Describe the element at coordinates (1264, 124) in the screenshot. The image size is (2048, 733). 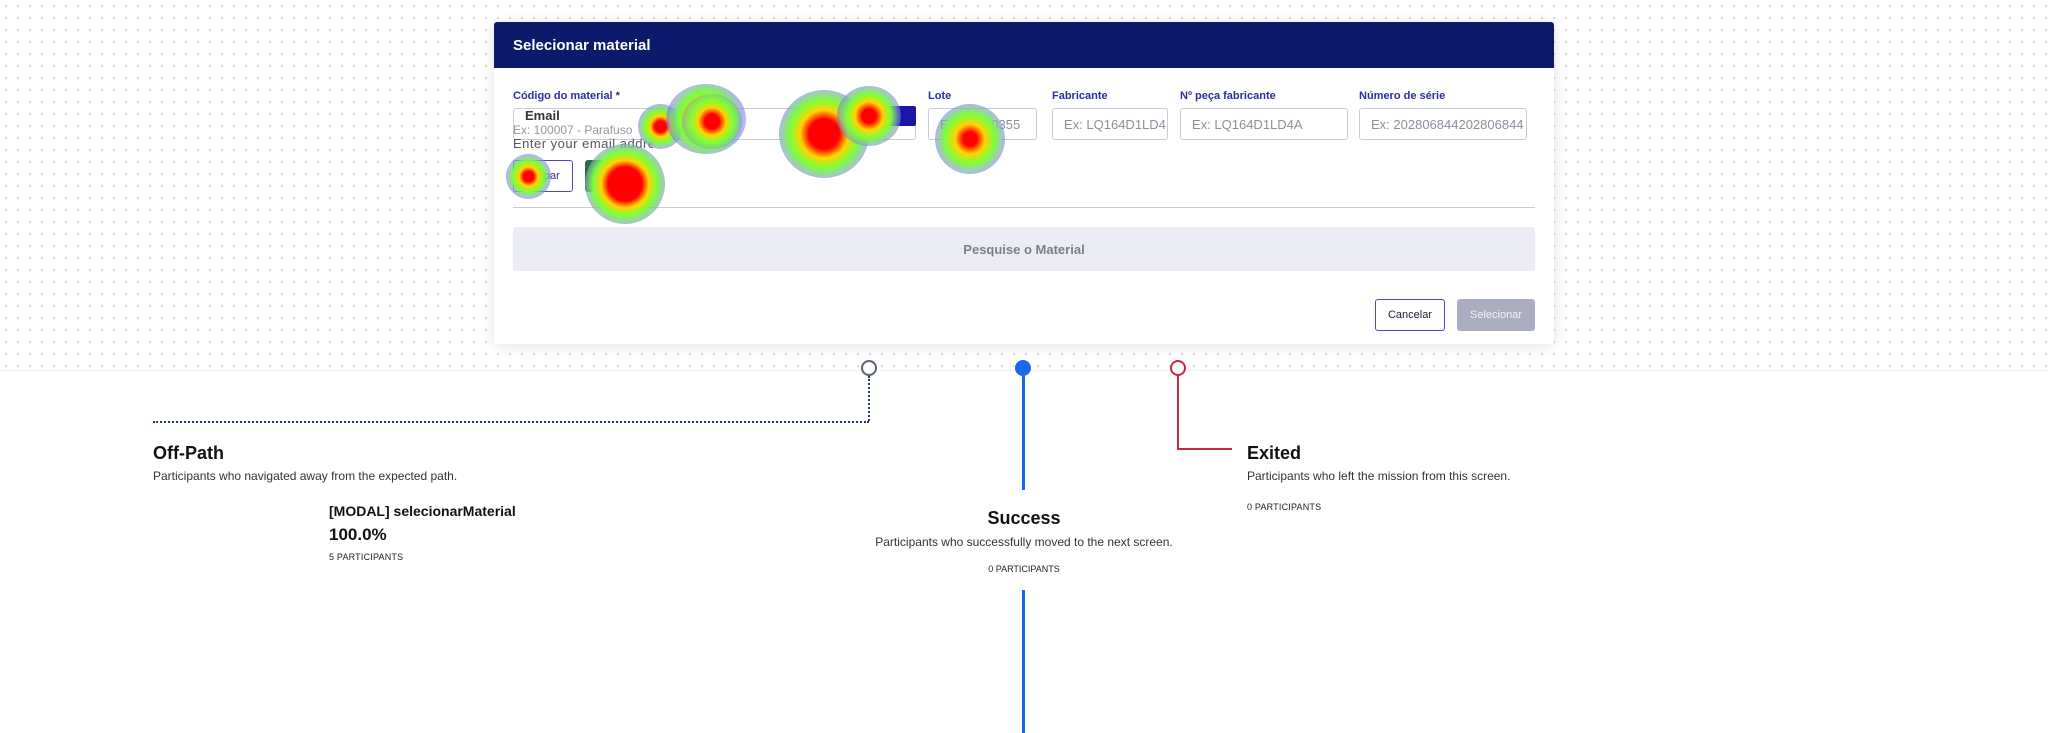
I see `peca-input: Ex: LQ164D1LD4A` at that location.